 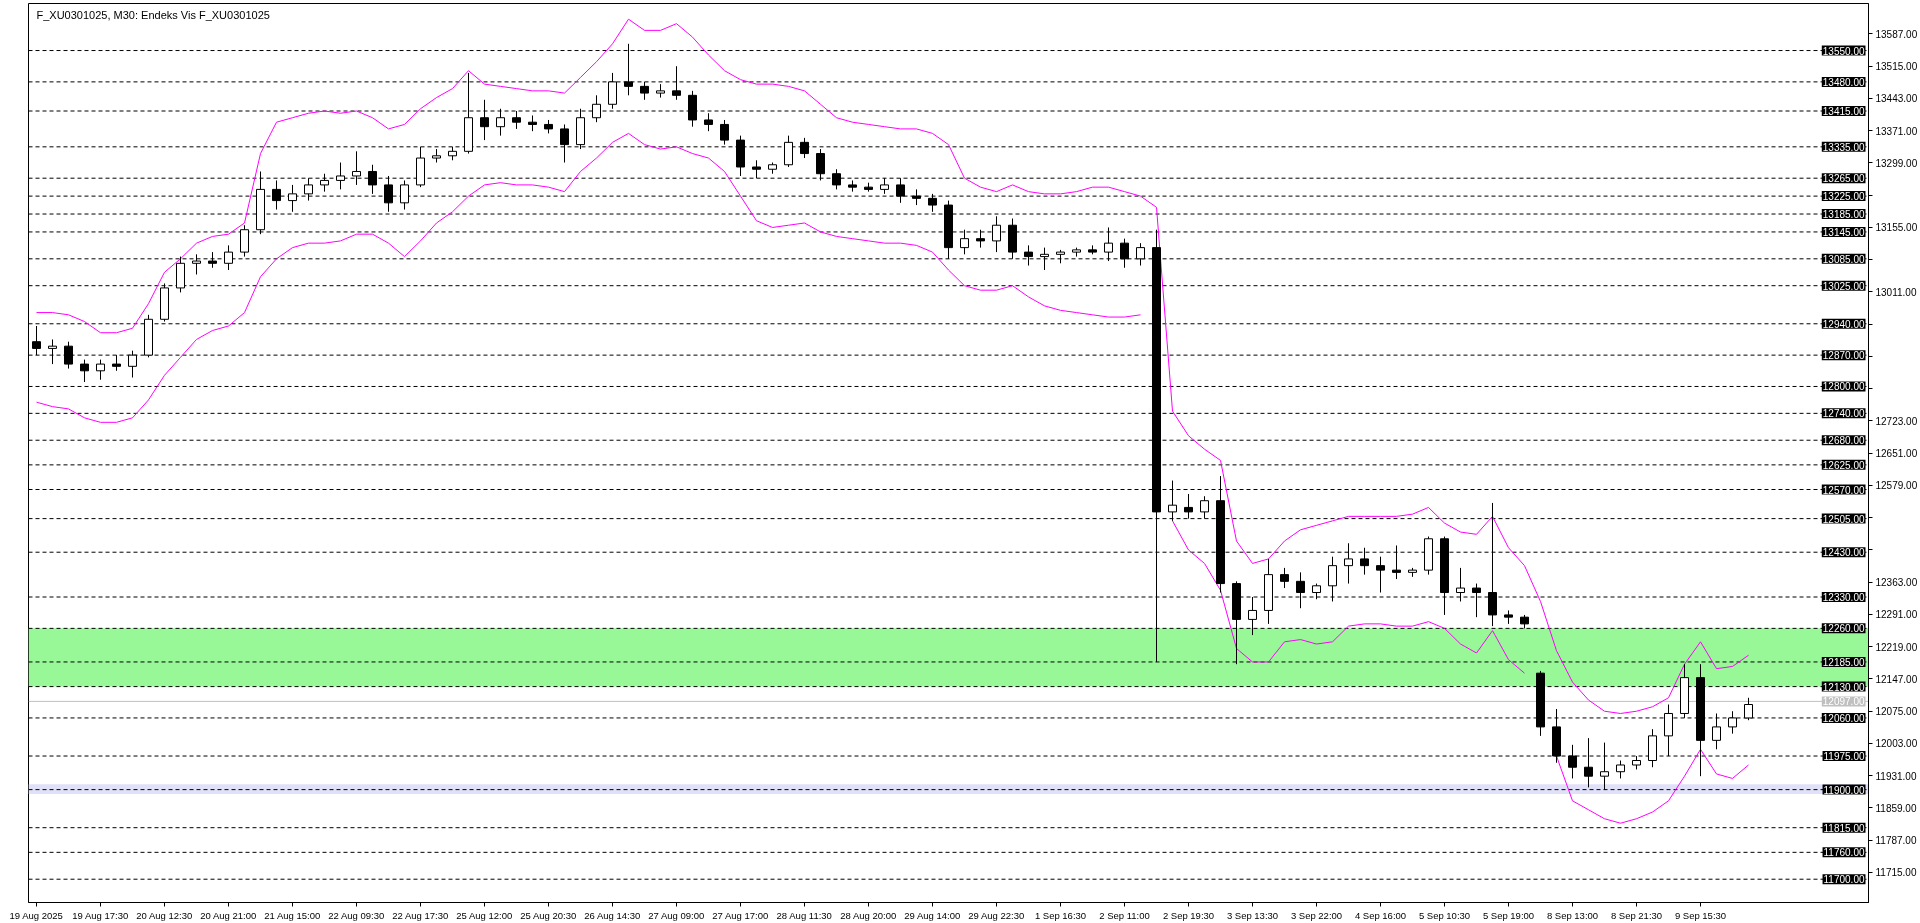 What do you see at coordinates (1508, 915) in the screenshot?
I see `x-tick-label: 5 Sep 19:00` at bounding box center [1508, 915].